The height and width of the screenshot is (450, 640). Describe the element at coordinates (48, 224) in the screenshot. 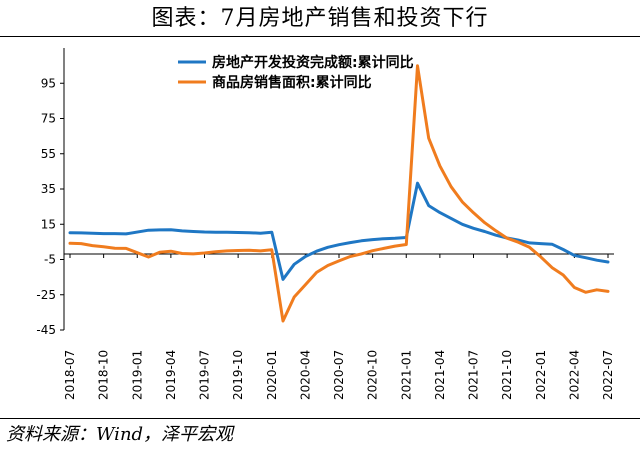

I see `y-tick-label: 15` at that location.